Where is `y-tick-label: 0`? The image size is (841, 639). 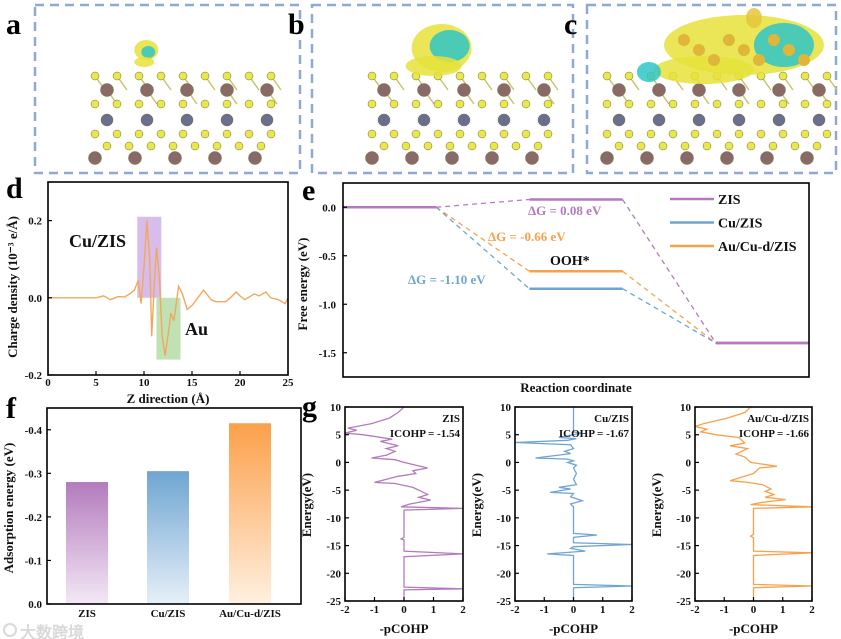
y-tick-label: 0 is located at coordinates (339, 463).